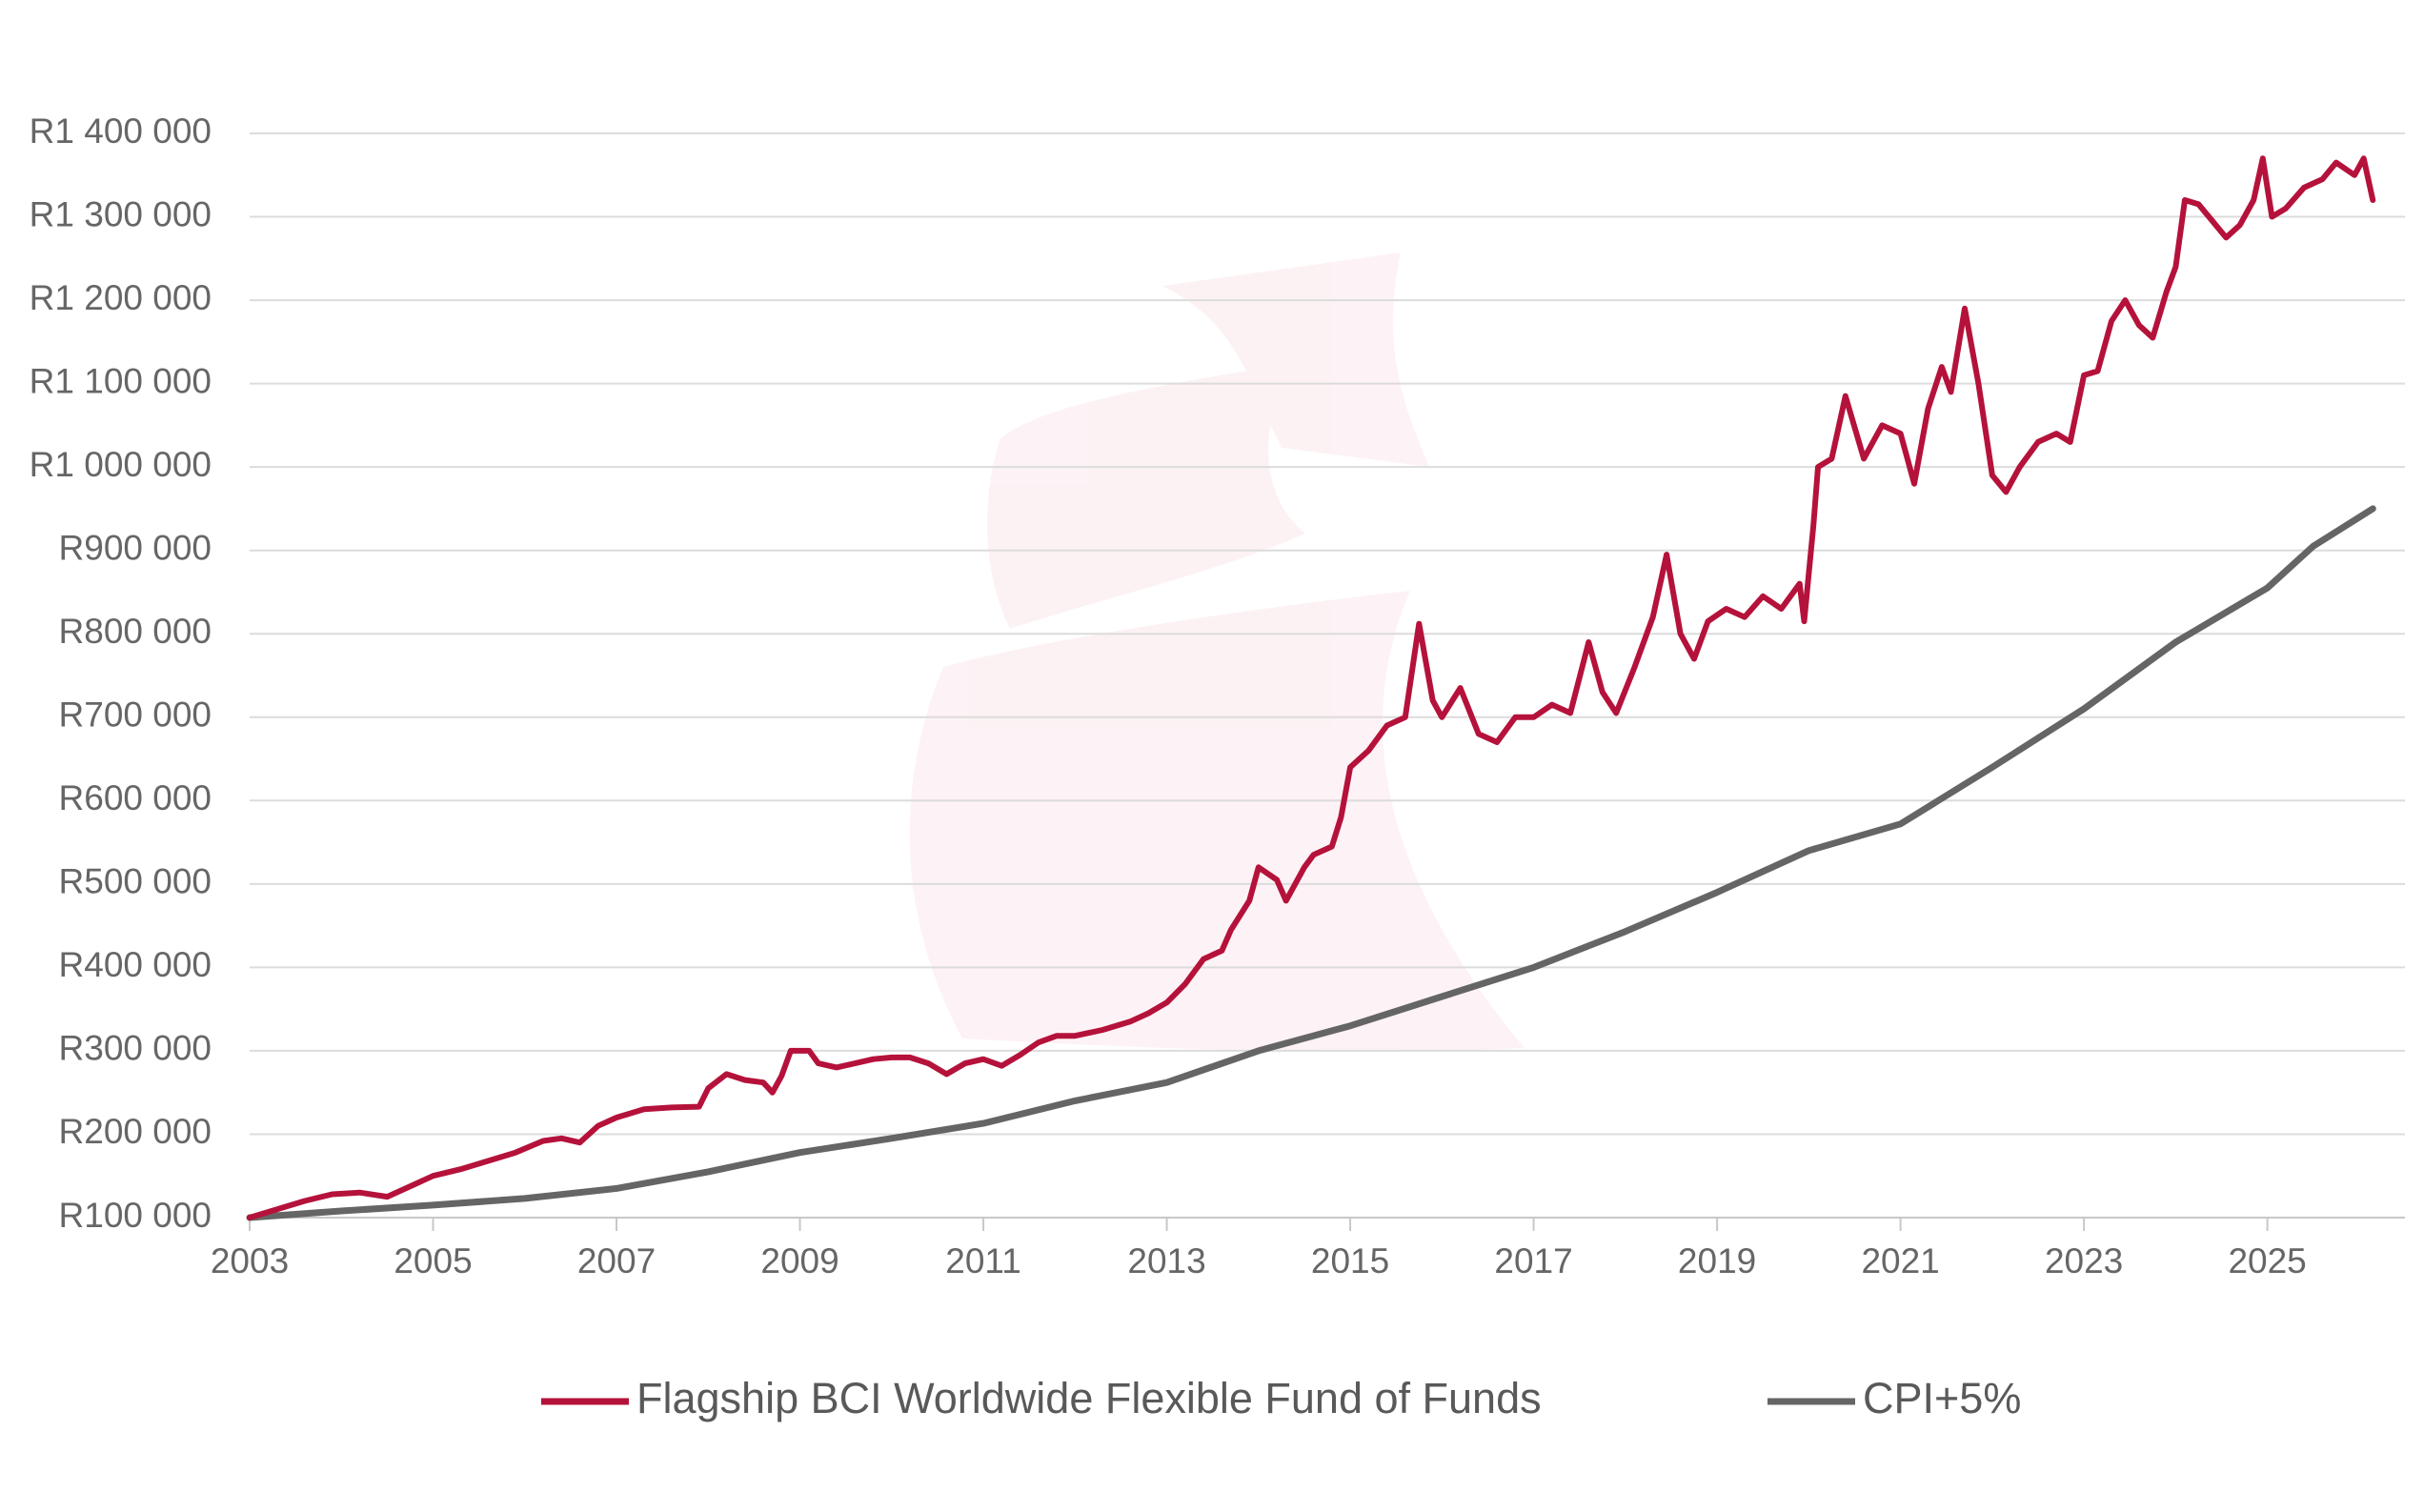 This screenshot has width=2424, height=1512. What do you see at coordinates (136, 1215) in the screenshot?
I see `y-tick-label: R100 000` at bounding box center [136, 1215].